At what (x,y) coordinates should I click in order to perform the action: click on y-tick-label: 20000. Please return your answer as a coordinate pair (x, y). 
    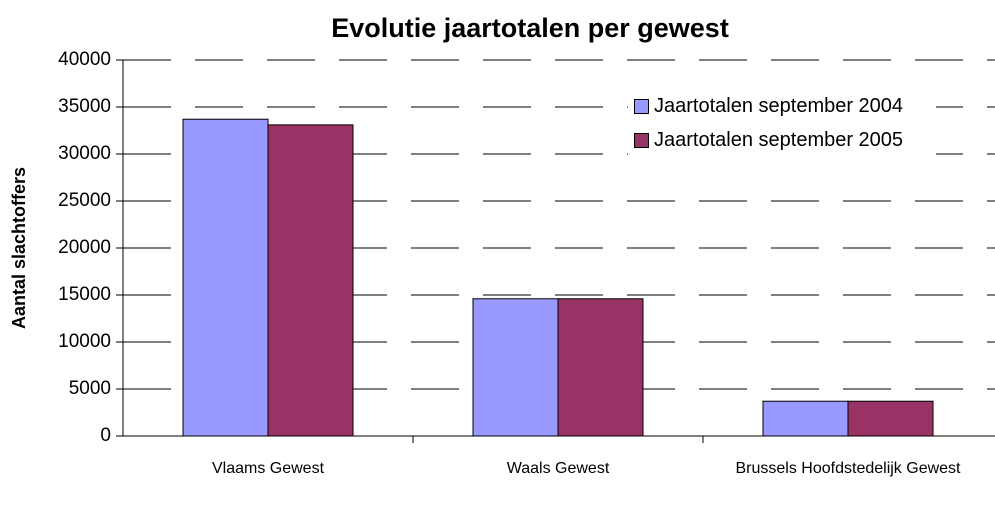
    Looking at the image, I should click on (84, 247).